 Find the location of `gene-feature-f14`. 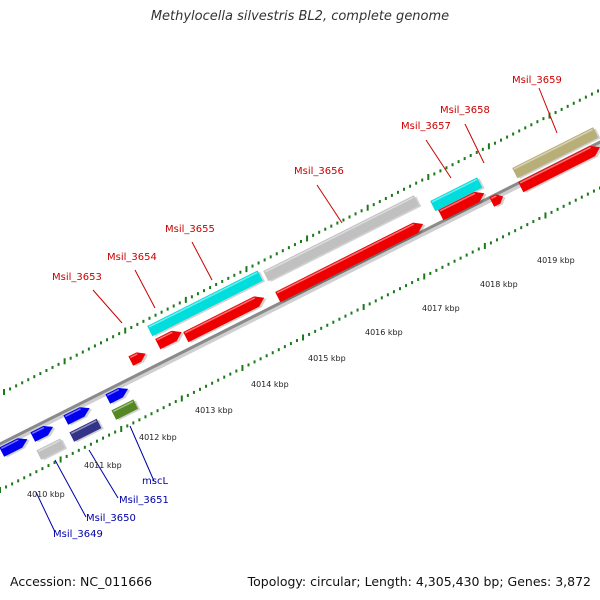

gene-feature-f14 is located at coordinates (457, 195).